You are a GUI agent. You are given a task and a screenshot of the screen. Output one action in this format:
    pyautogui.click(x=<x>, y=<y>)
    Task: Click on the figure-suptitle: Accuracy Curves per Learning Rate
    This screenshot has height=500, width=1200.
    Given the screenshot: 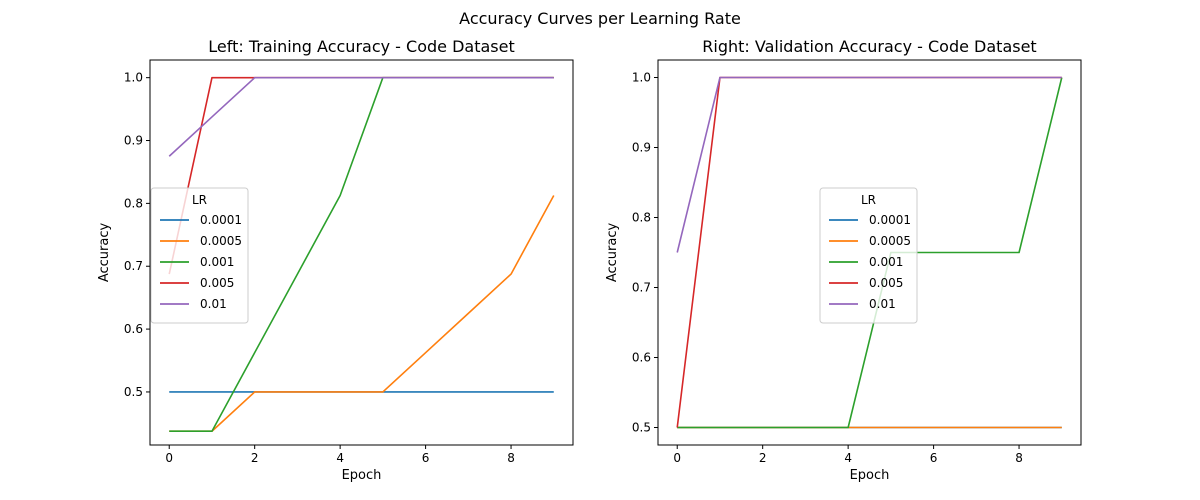 What is the action you would take?
    pyautogui.click(x=600, y=18)
    